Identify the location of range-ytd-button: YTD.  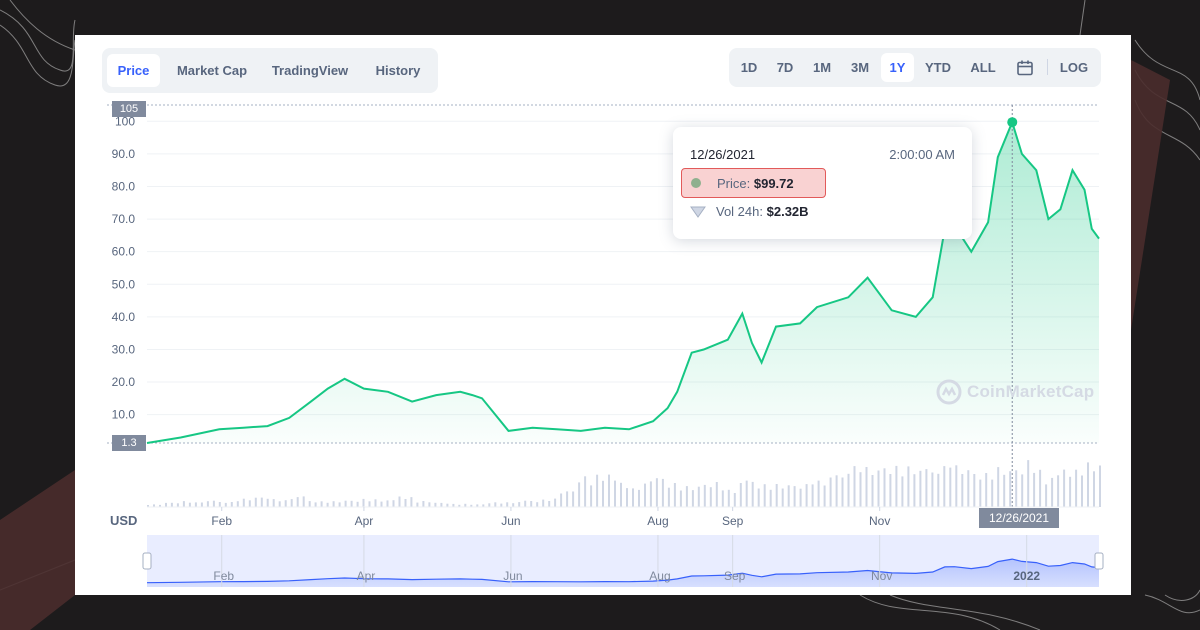
(938, 67).